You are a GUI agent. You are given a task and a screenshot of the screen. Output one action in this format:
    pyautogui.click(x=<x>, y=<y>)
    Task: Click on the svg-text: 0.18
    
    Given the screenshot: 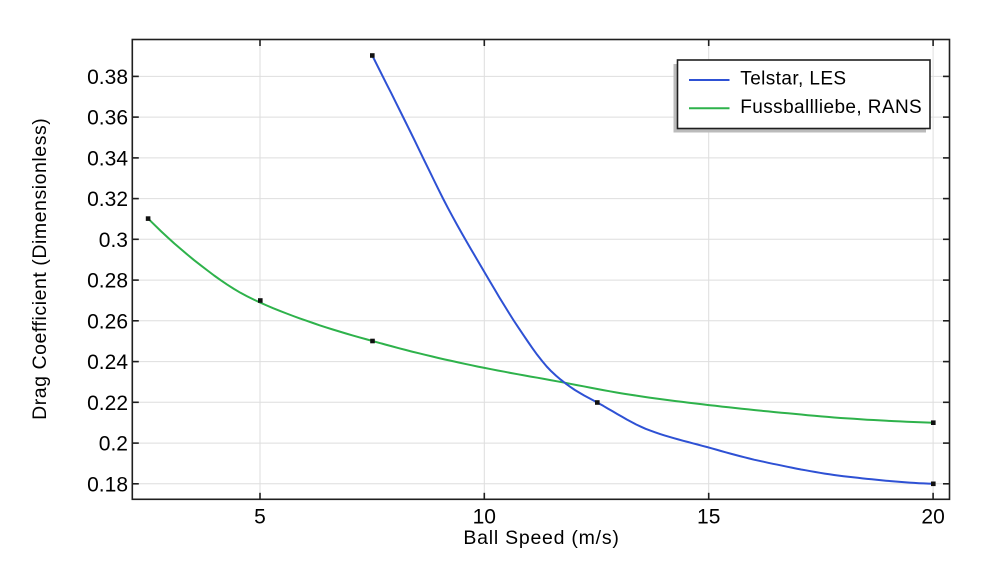 What is the action you would take?
    pyautogui.click(x=107, y=484)
    